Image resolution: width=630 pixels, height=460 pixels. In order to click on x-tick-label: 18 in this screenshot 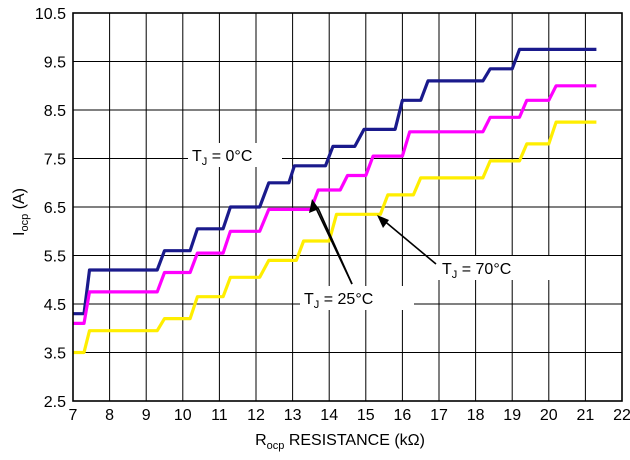, I will do `click(476, 415)`.